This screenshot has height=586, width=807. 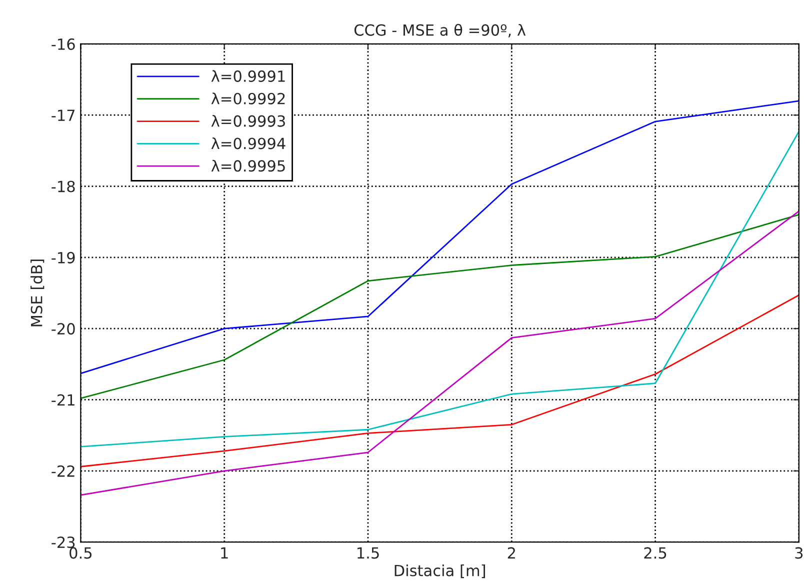 I want to click on legend-label: λ=0.9992, so click(x=248, y=98).